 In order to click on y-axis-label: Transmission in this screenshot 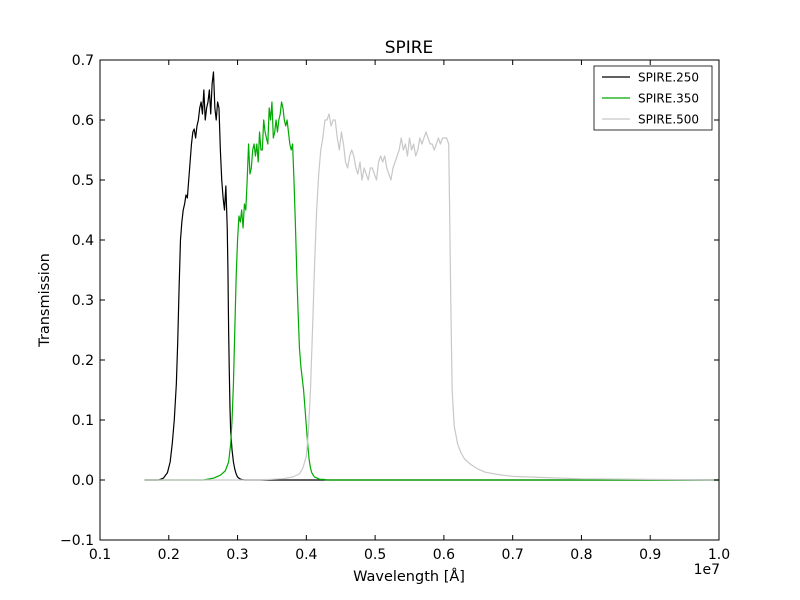, I will do `click(45, 300)`.